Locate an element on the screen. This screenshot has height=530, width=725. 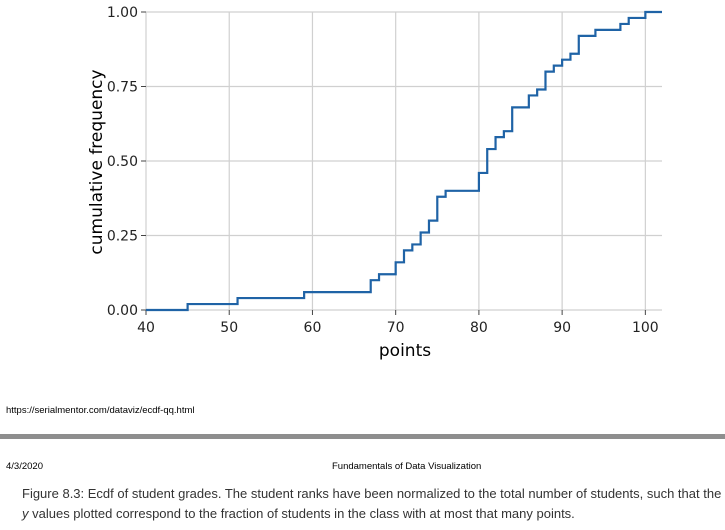
print-date: 4/3/2020 is located at coordinates (24, 466).